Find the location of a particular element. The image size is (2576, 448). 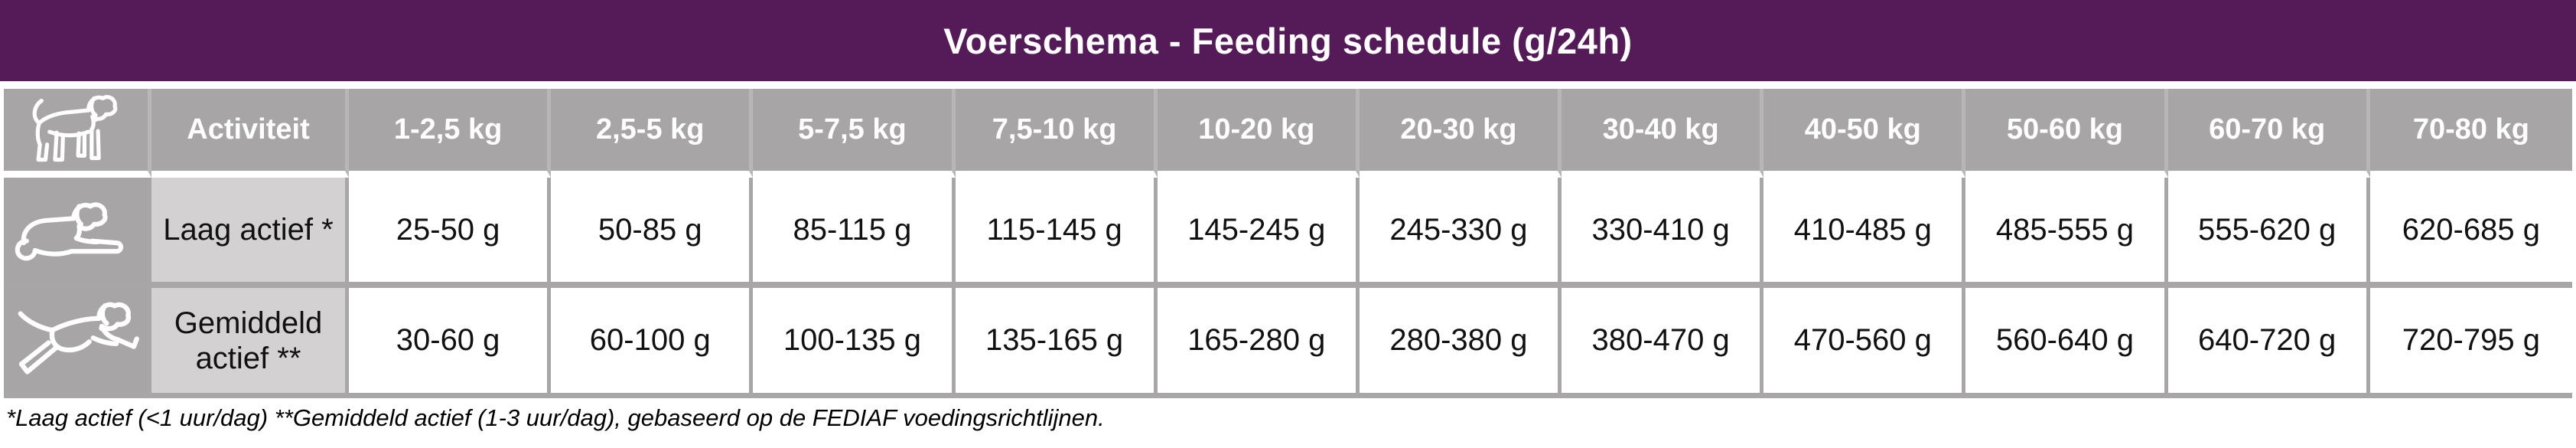

feeding-value: 380-470 g is located at coordinates (1663, 343).